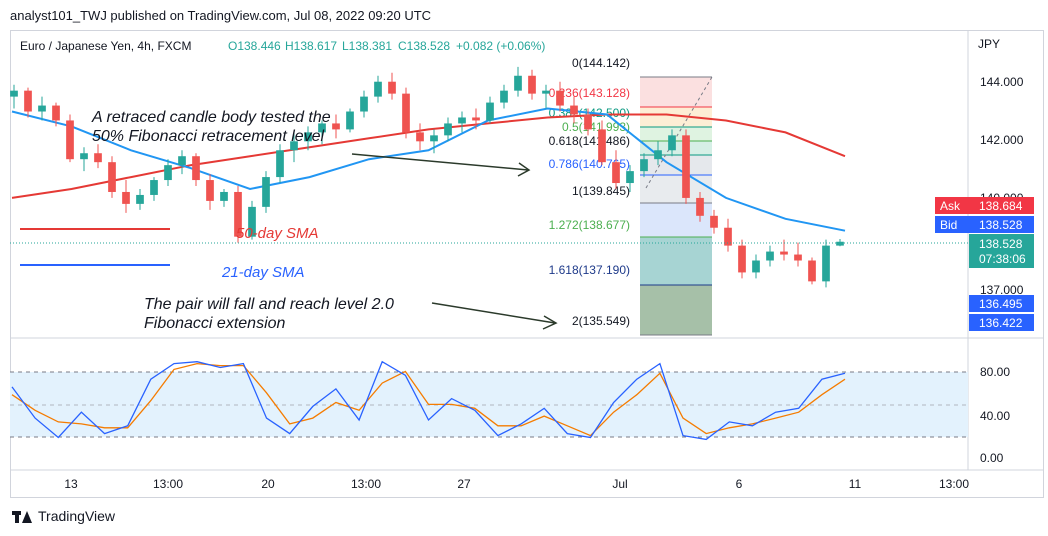  Describe the element at coordinates (589, 164) in the screenshot. I see `fib-label: 0.786(140.765)` at that location.